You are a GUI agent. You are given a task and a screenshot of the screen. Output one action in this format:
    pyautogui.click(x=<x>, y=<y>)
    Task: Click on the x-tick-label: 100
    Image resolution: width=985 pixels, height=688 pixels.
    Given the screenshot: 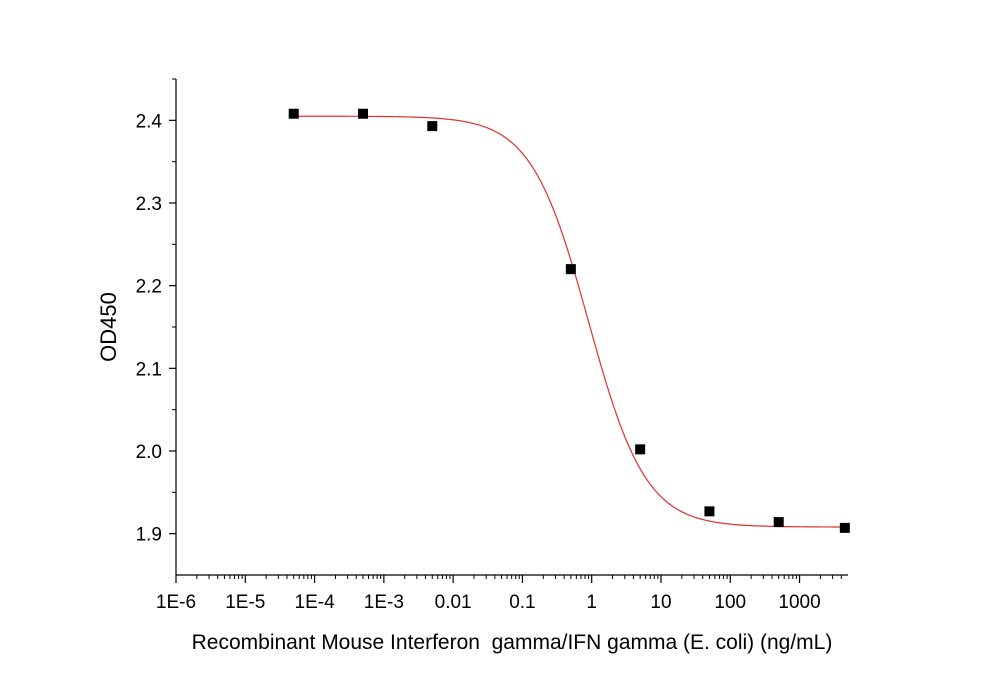 What is the action you would take?
    pyautogui.click(x=730, y=602)
    